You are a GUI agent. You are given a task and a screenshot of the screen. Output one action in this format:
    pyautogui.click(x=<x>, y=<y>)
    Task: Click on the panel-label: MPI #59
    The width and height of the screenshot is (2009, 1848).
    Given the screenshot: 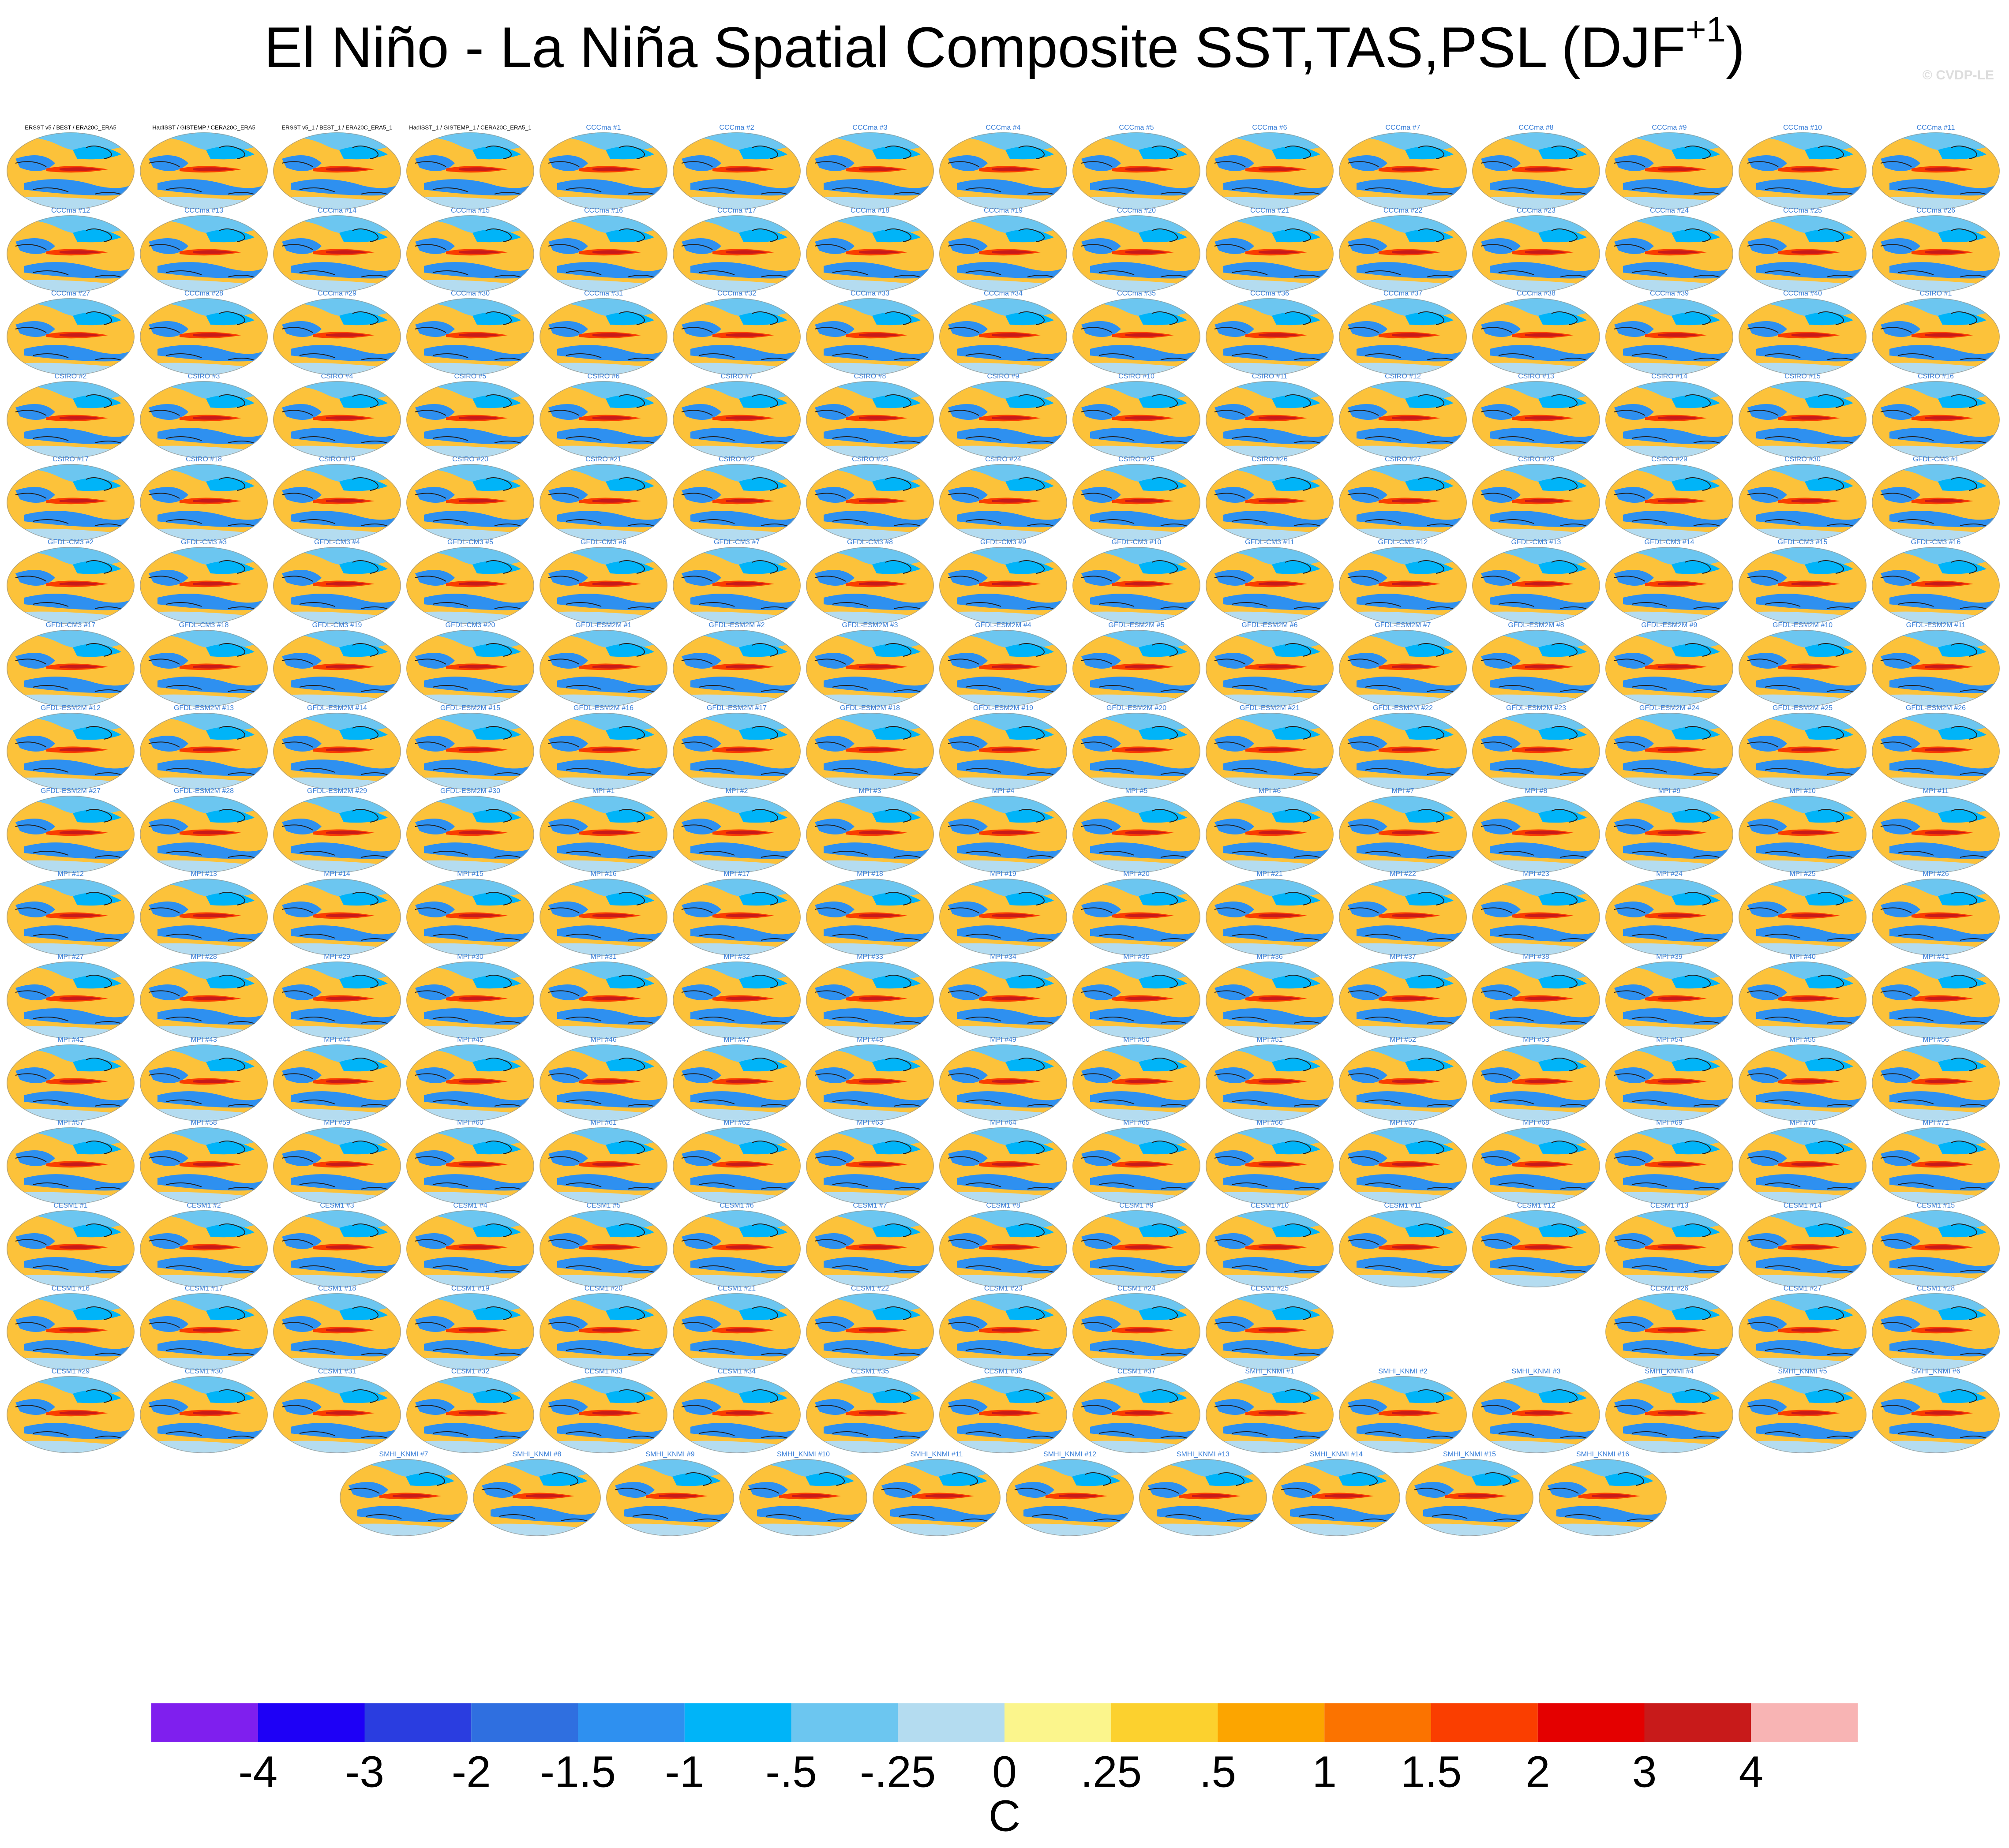 What is the action you would take?
    pyautogui.click(x=337, y=1122)
    